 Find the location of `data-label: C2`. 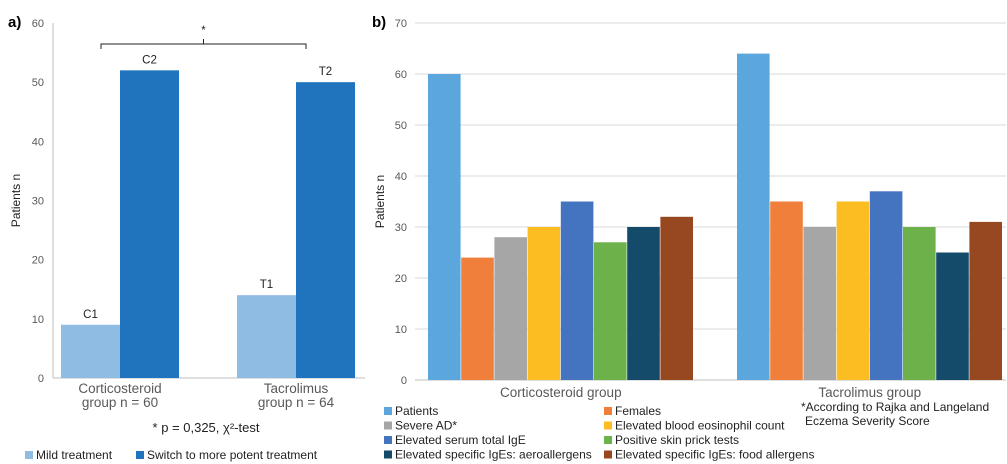

data-label: C2 is located at coordinates (149, 60).